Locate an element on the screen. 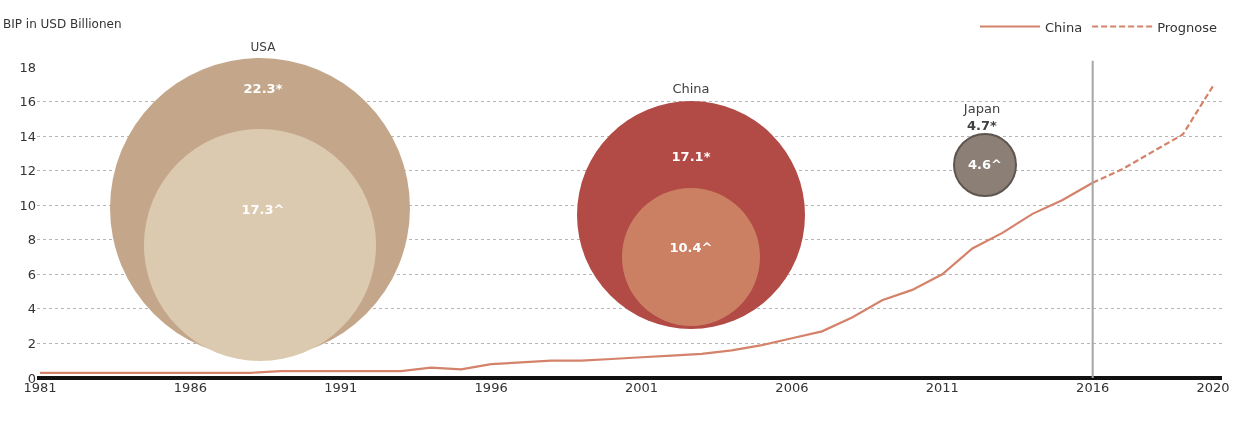 The height and width of the screenshot is (428, 1247). annotation: 4.7* is located at coordinates (982, 125).